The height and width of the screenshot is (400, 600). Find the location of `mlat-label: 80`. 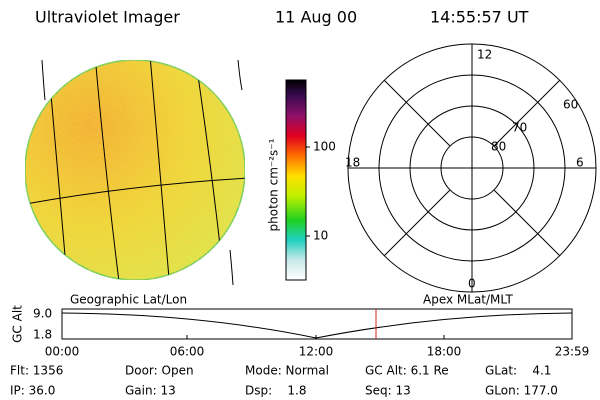

mlat-label: 80 is located at coordinates (498, 147).